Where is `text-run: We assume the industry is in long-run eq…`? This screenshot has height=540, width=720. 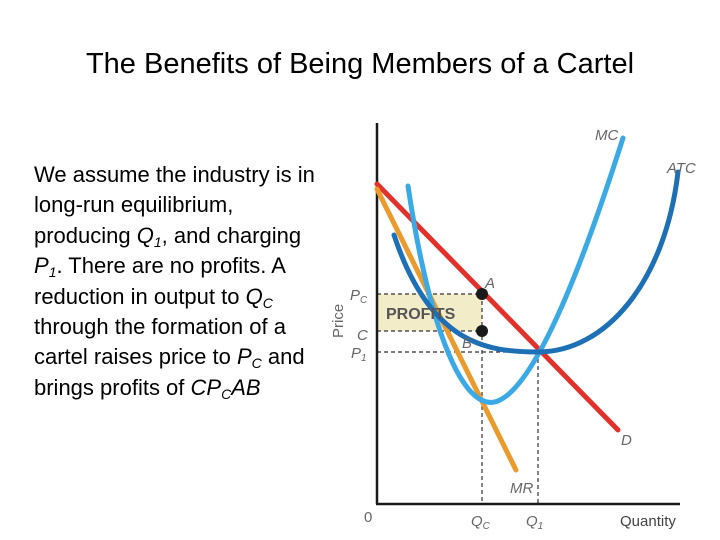
text-run: We assume the industry is in long-run eq… is located at coordinates (174, 205).